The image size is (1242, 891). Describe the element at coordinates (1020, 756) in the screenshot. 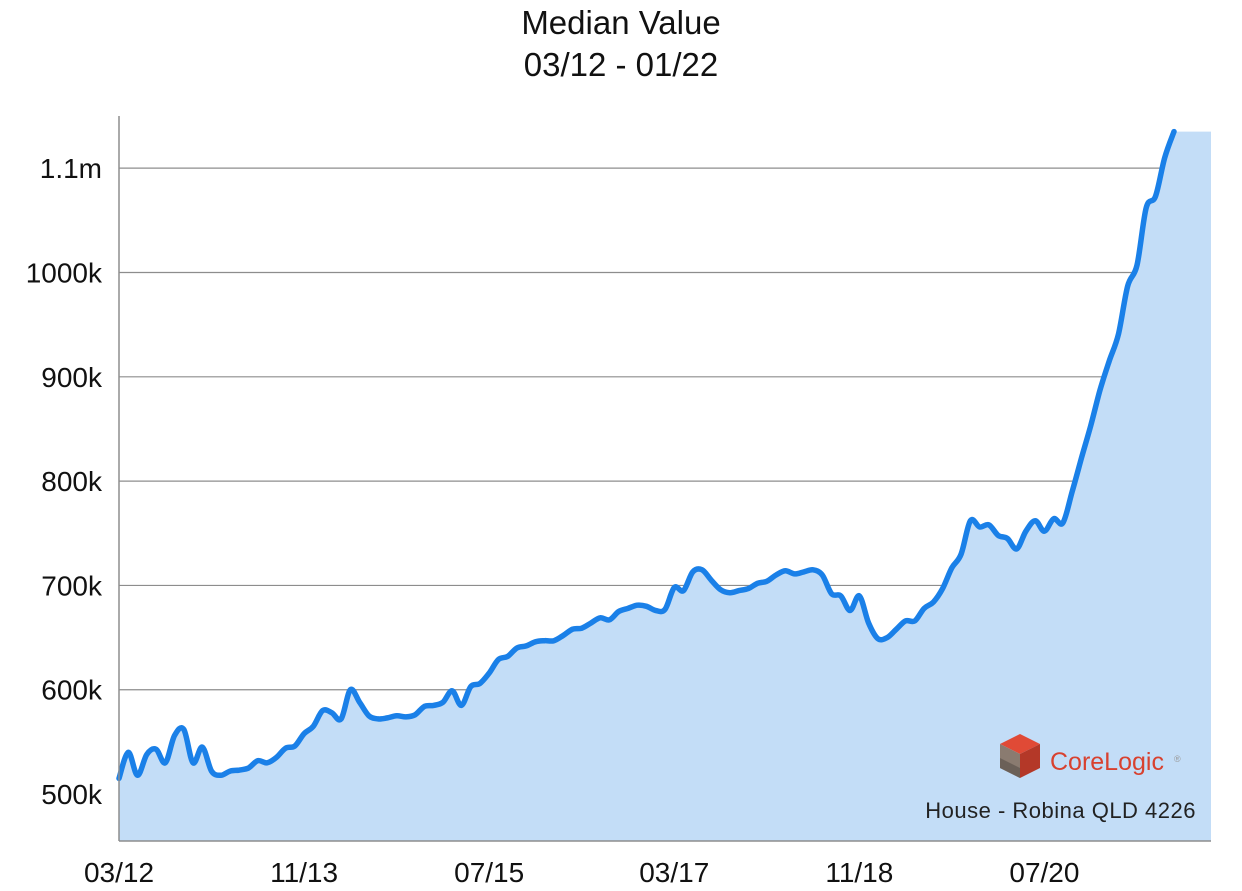

I see `corelogic-cube-icon` at that location.